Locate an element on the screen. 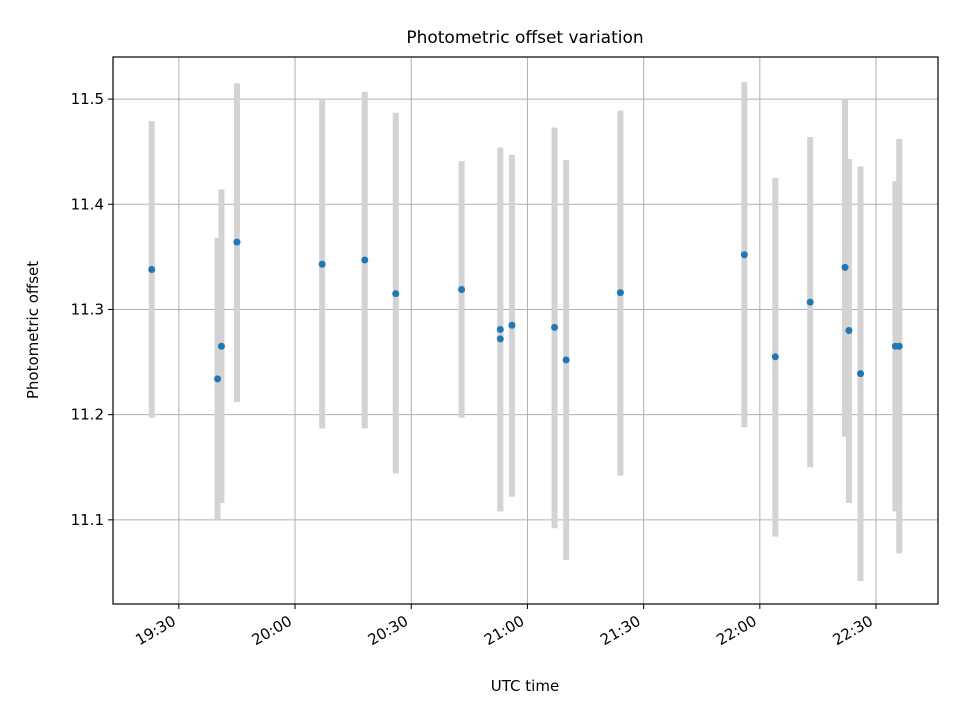  y-tick-label: 11.3 is located at coordinates (87, 309).